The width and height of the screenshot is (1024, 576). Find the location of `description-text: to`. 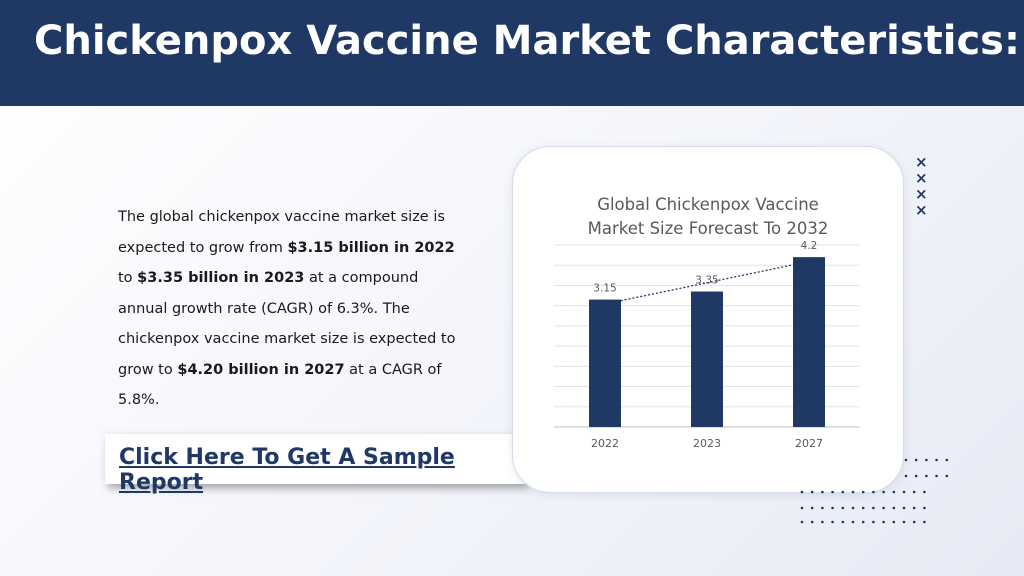

description-text: to is located at coordinates (128, 278).